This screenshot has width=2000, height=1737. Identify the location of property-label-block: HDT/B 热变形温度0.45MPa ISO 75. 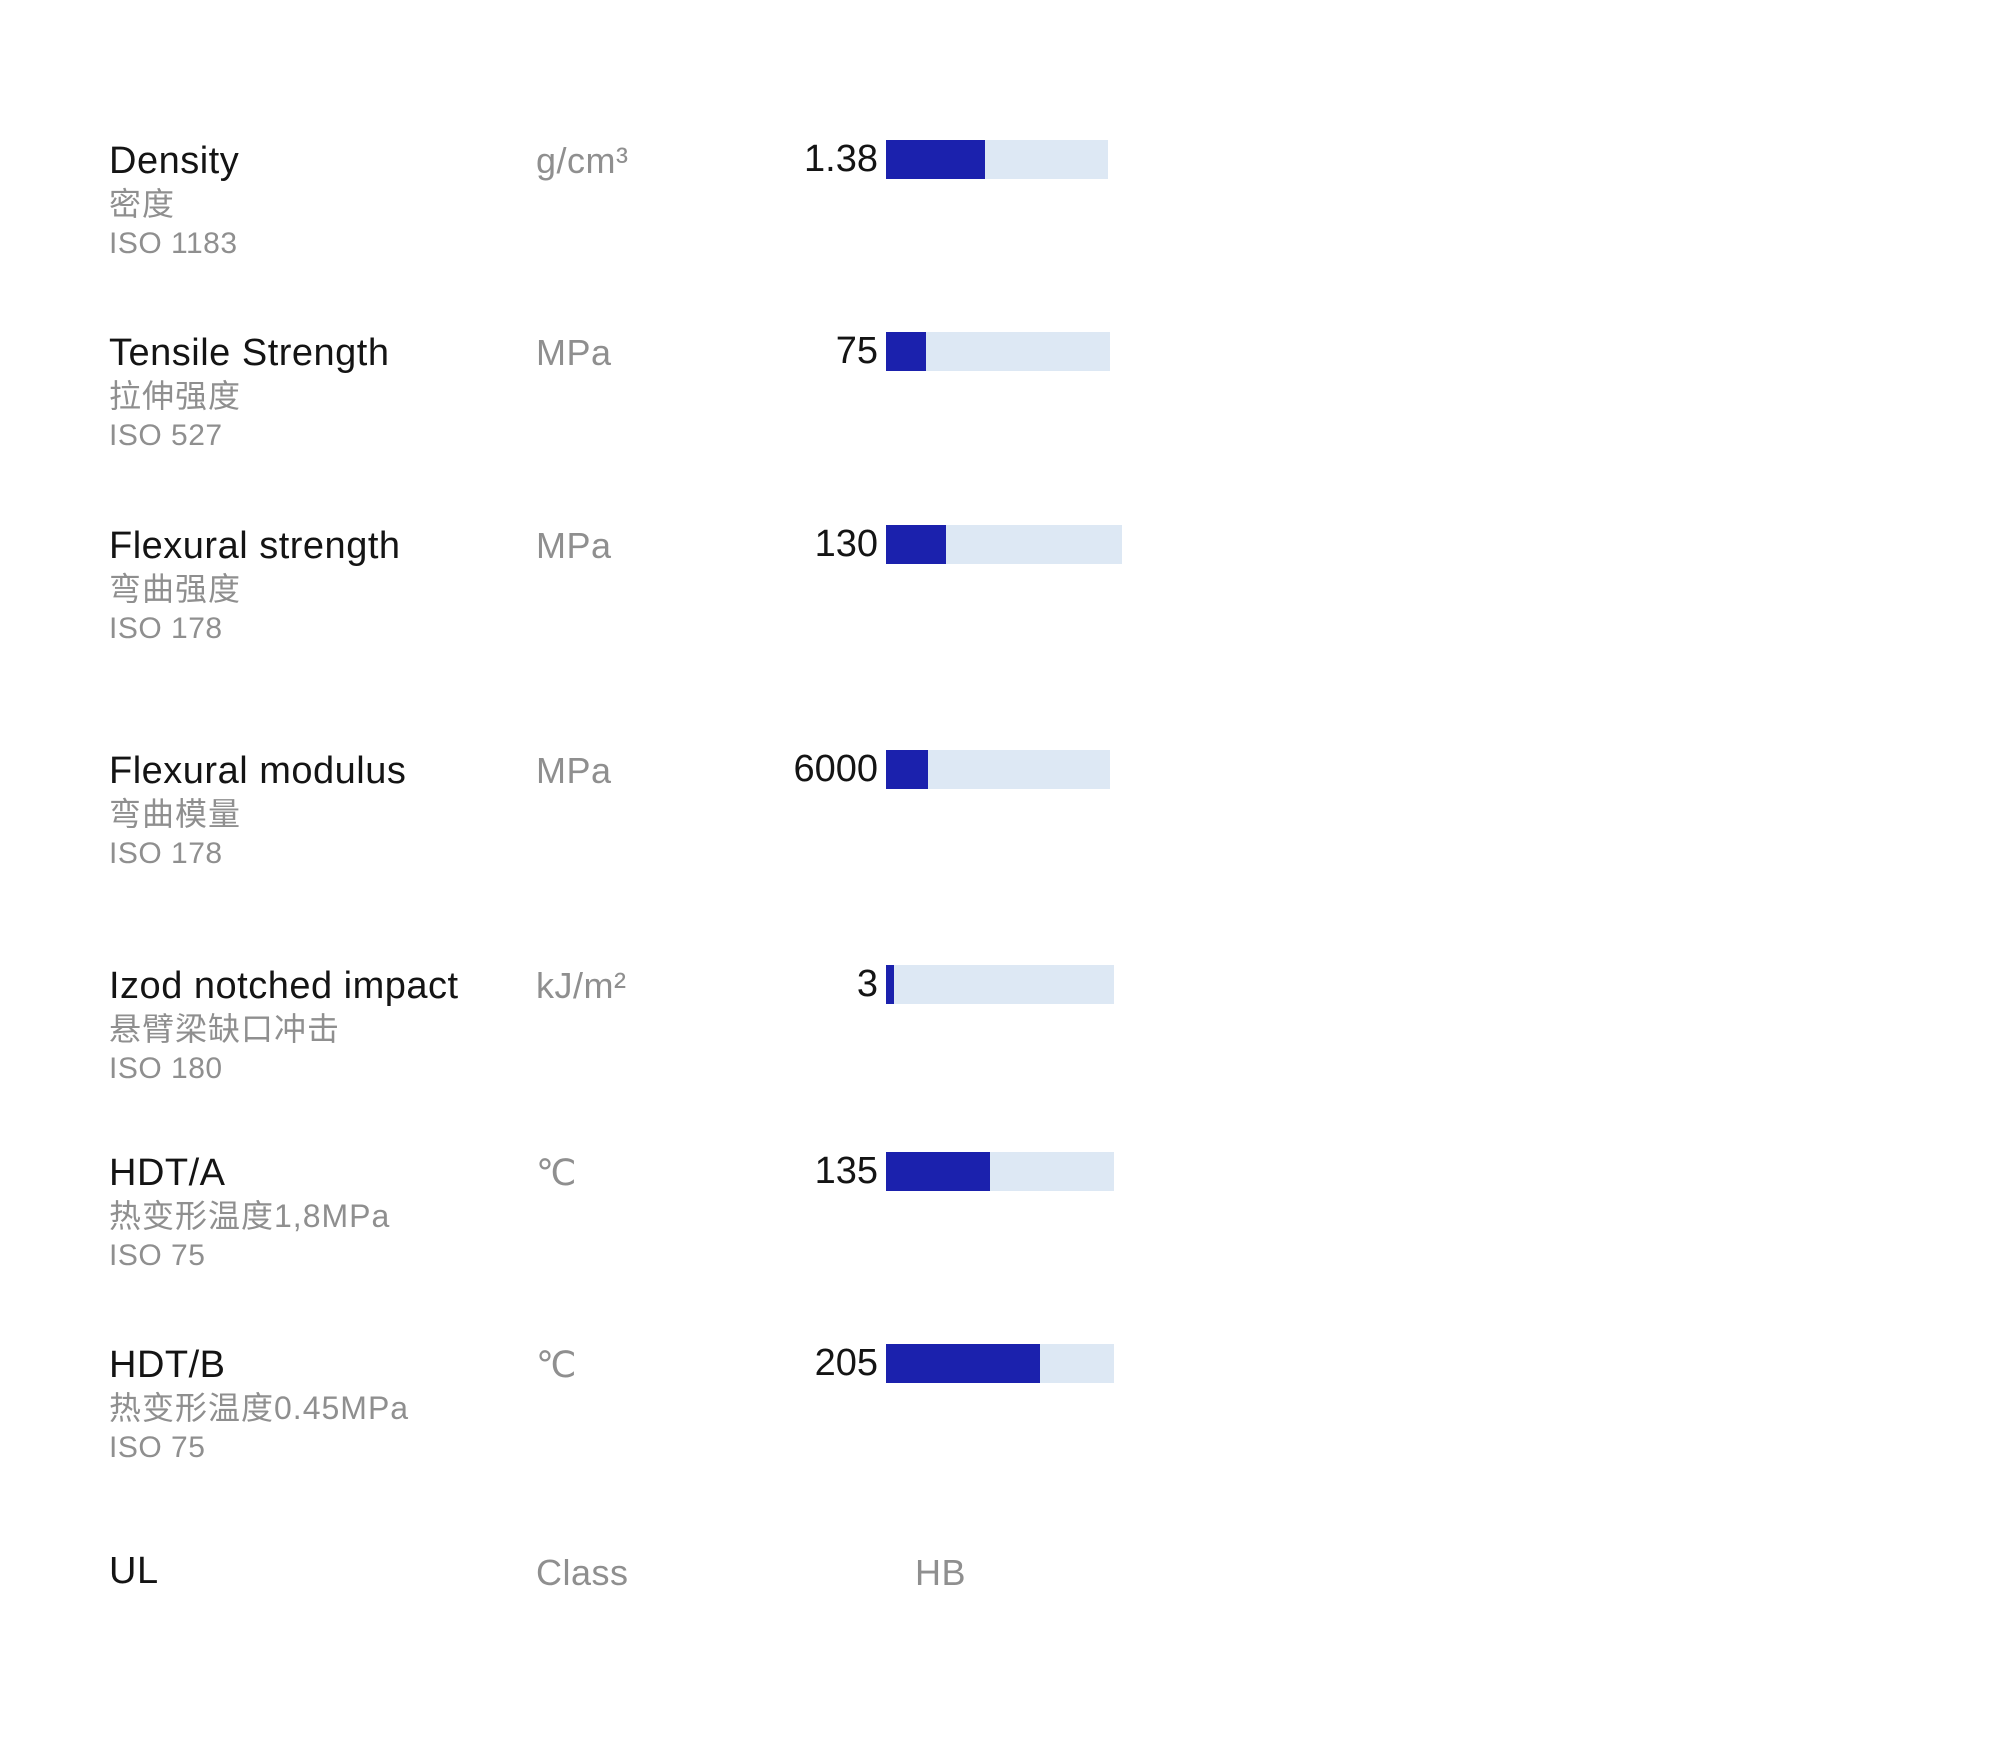
(309, 1405).